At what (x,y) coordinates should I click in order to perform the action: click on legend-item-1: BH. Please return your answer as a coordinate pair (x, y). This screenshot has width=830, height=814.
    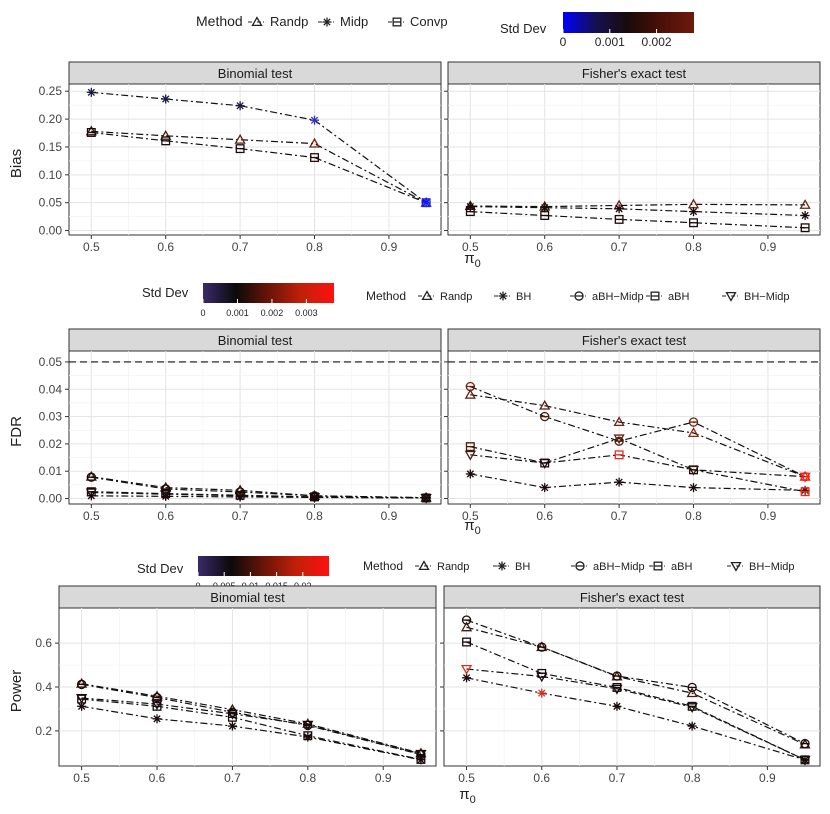
    Looking at the image, I should click on (512, 297).